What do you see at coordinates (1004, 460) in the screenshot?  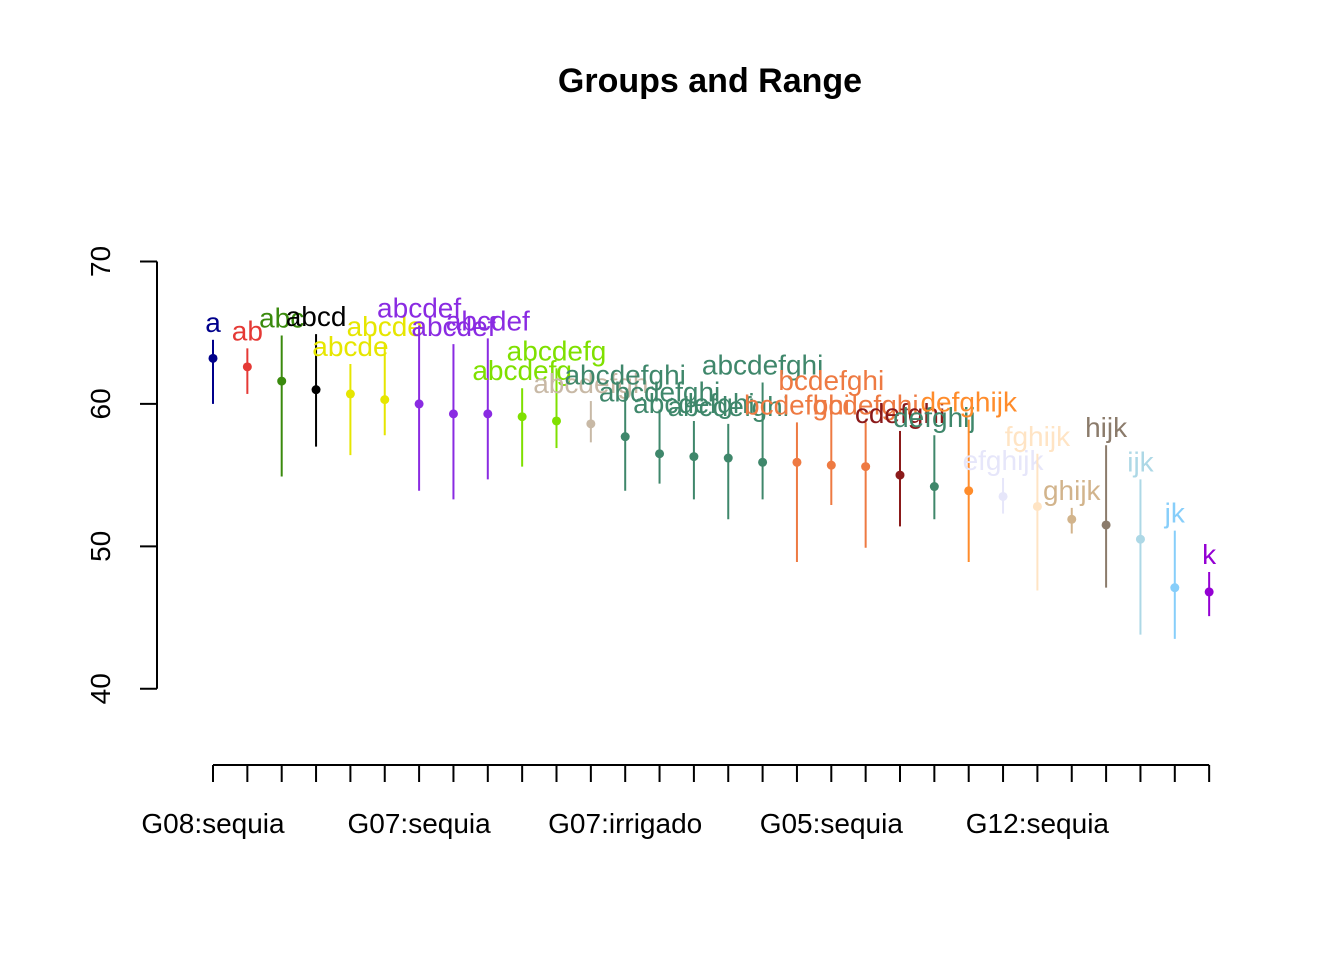 I see `group-label: efghijk` at bounding box center [1004, 460].